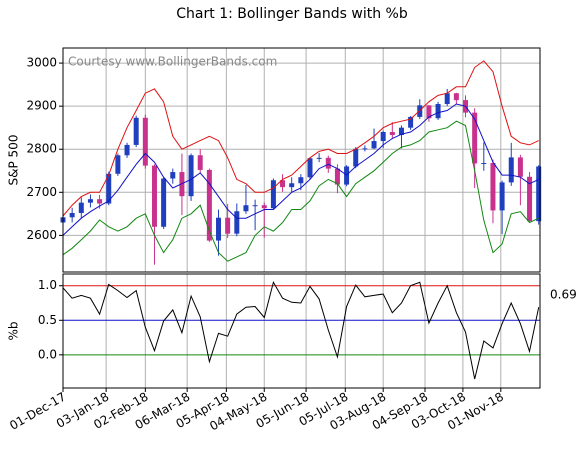 The width and height of the screenshot is (585, 452). I want to click on y-axis-label: %b, so click(14, 330).